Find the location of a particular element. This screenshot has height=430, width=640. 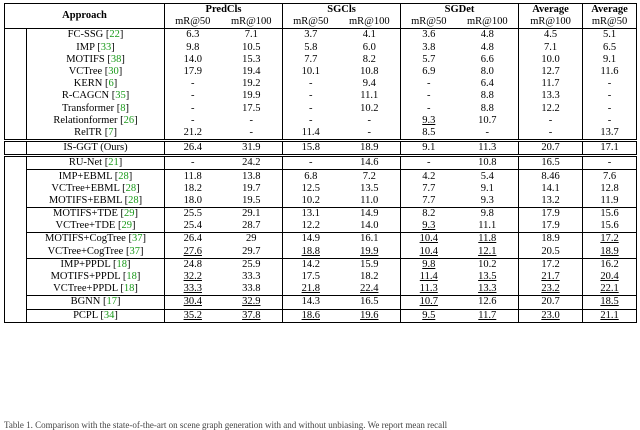

approach-name-cell: MOTIFS [38] is located at coordinates (96, 59).